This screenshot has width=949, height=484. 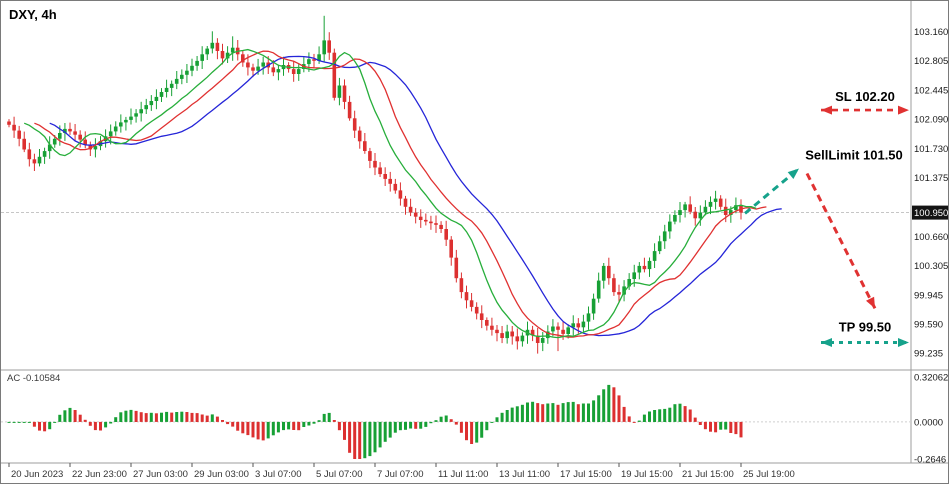 I want to click on current-price-badge, so click(x=930, y=212).